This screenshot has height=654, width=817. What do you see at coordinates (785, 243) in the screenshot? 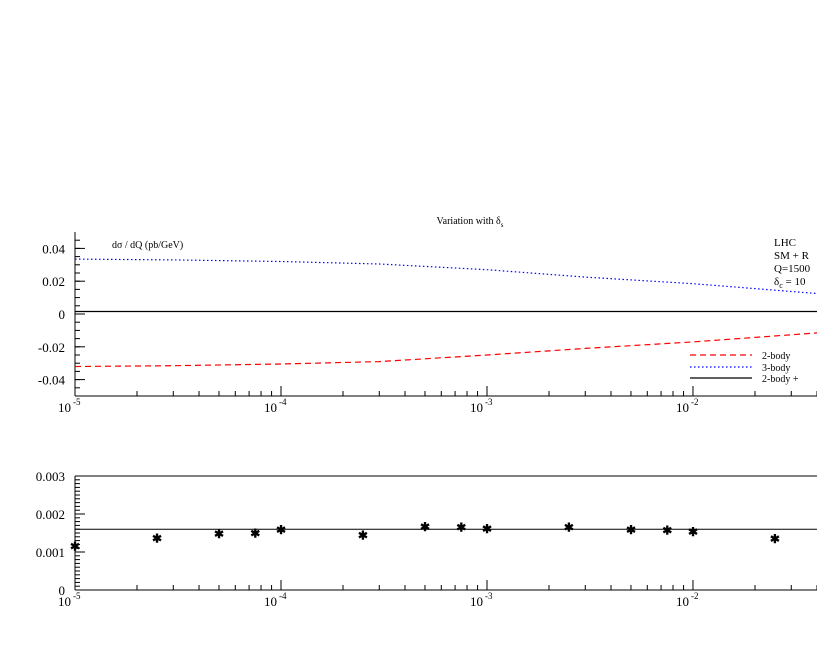
I see `info-line: LHC` at bounding box center [785, 243].